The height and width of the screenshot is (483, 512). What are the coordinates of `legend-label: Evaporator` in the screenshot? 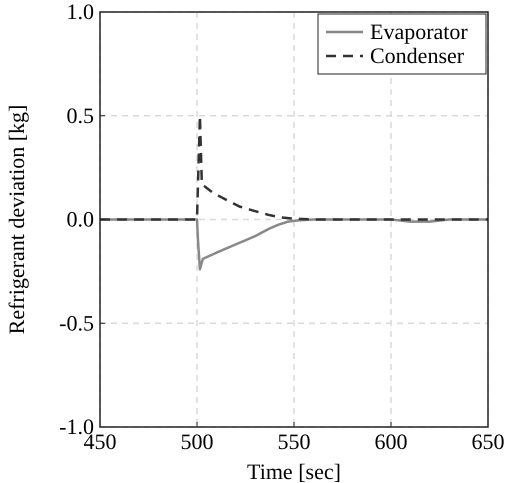 It's located at (419, 31).